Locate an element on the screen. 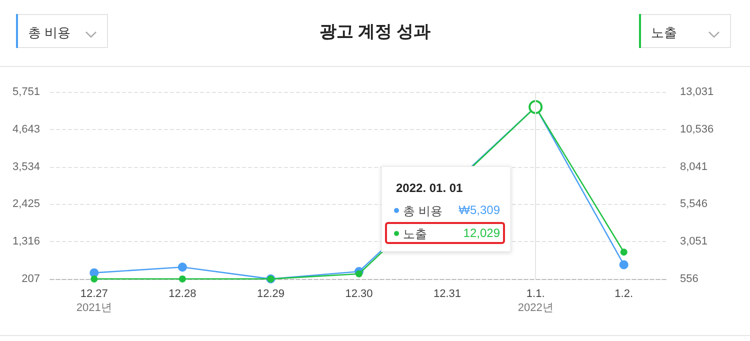 This screenshot has height=341, width=750. y2-tick-label: 556 is located at coordinates (689, 279).